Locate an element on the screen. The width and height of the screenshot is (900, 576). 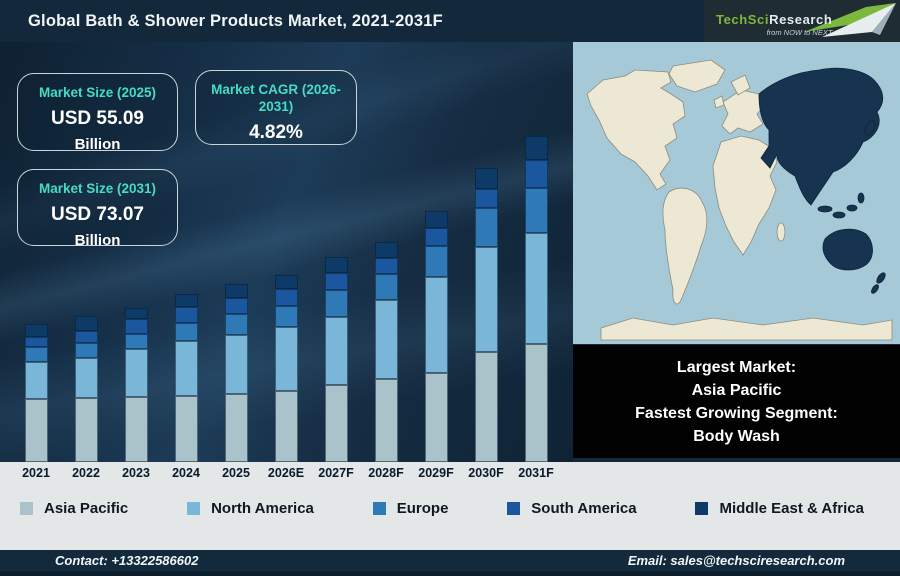
legend-label-north-america: North America is located at coordinates (262, 508).